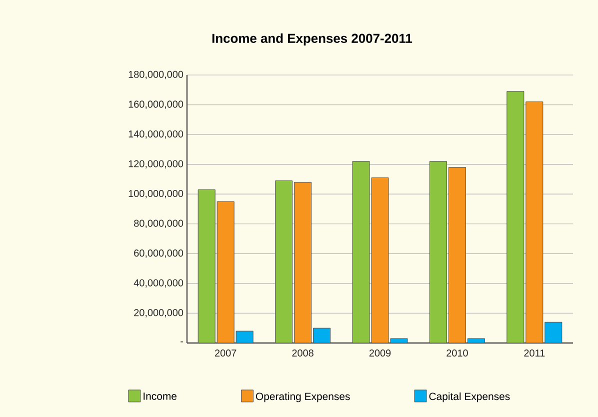 The image size is (598, 417). Describe the element at coordinates (534, 353) in the screenshot. I see `x-tick-label: 2011` at that location.